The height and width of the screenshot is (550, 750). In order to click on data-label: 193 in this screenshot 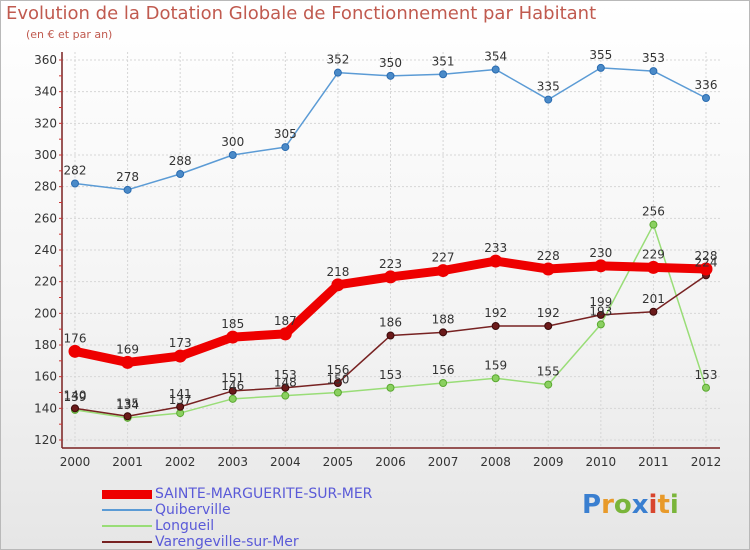, I will do `click(600, 311)`.